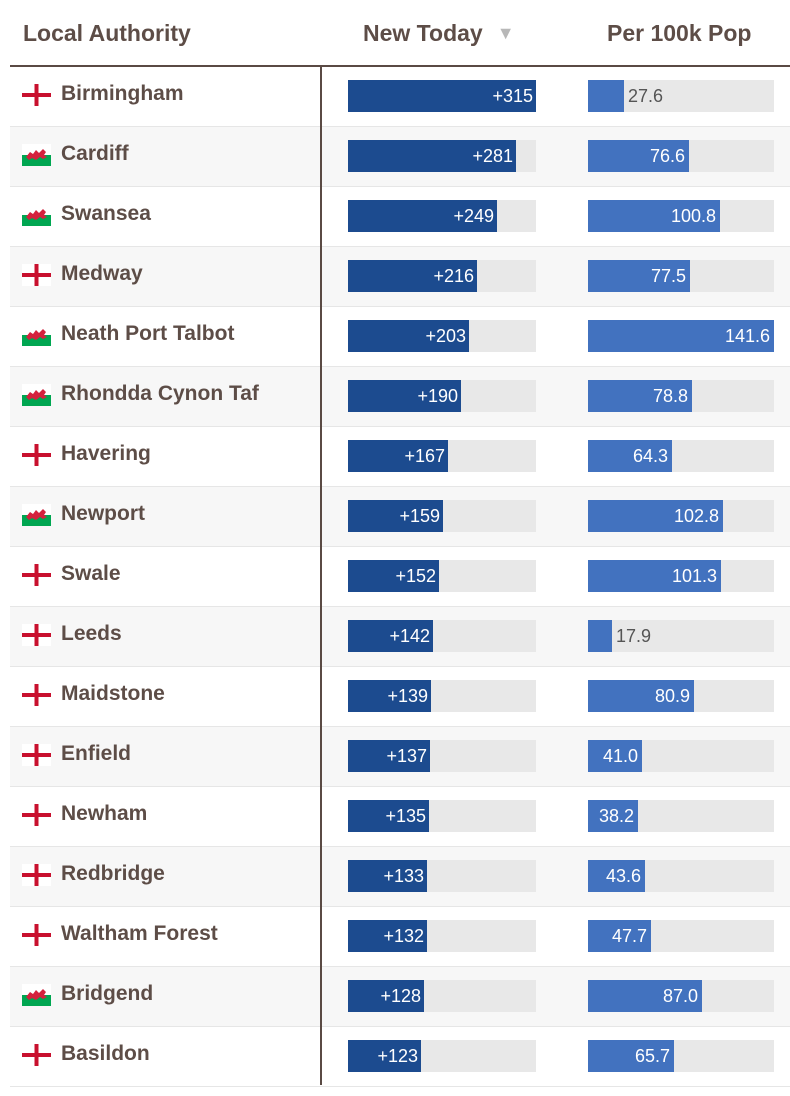 The image size is (790, 1096). I want to click on table-row: Newham +135 38.2, so click(400, 817).